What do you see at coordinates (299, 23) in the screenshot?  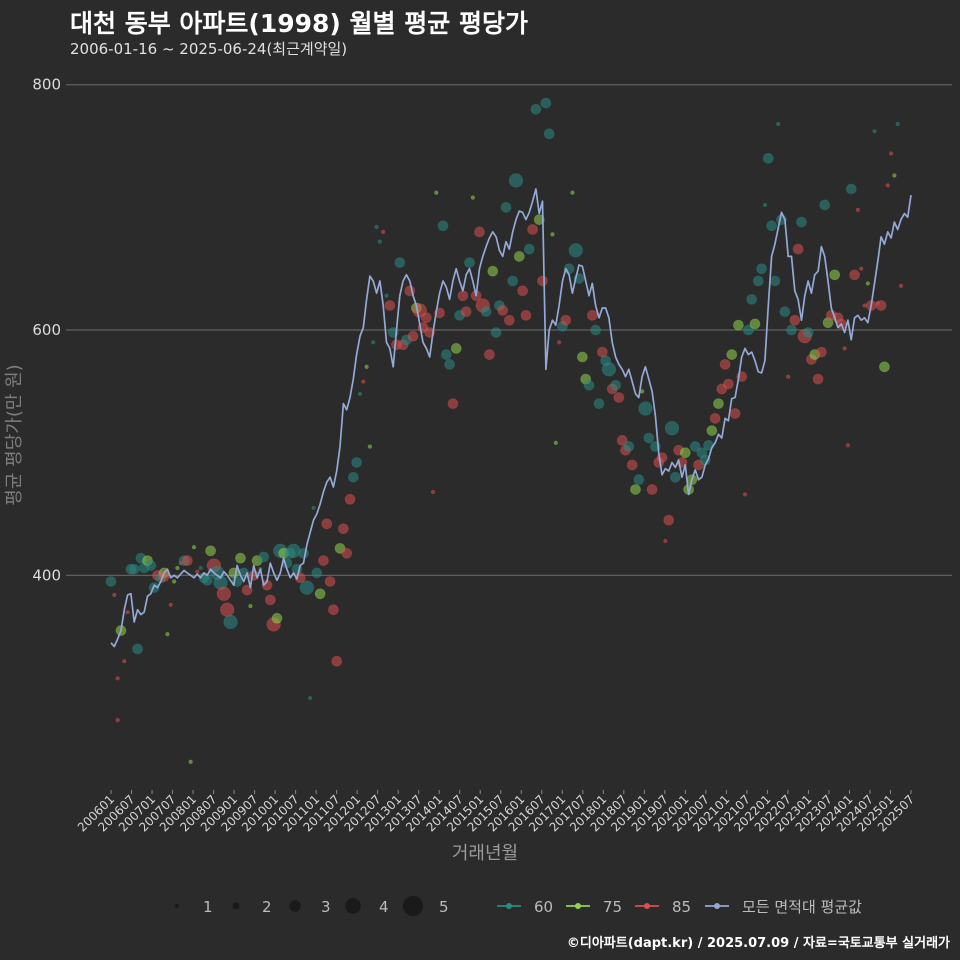 I see `chart-title: 대천 동부 아파트(1998) 월별 평균 평당가` at bounding box center [299, 23].